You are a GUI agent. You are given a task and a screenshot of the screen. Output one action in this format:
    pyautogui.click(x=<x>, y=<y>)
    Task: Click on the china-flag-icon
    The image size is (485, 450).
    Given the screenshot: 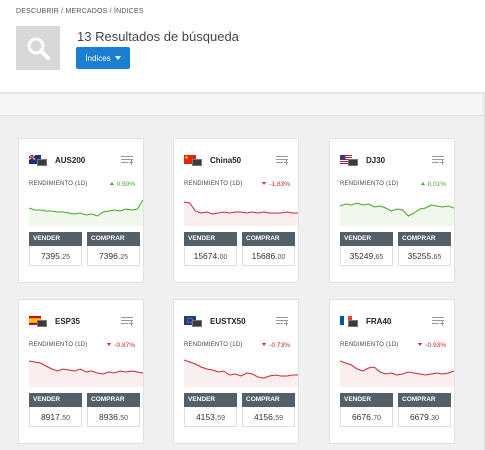 What is the action you would take?
    pyautogui.click(x=190, y=159)
    